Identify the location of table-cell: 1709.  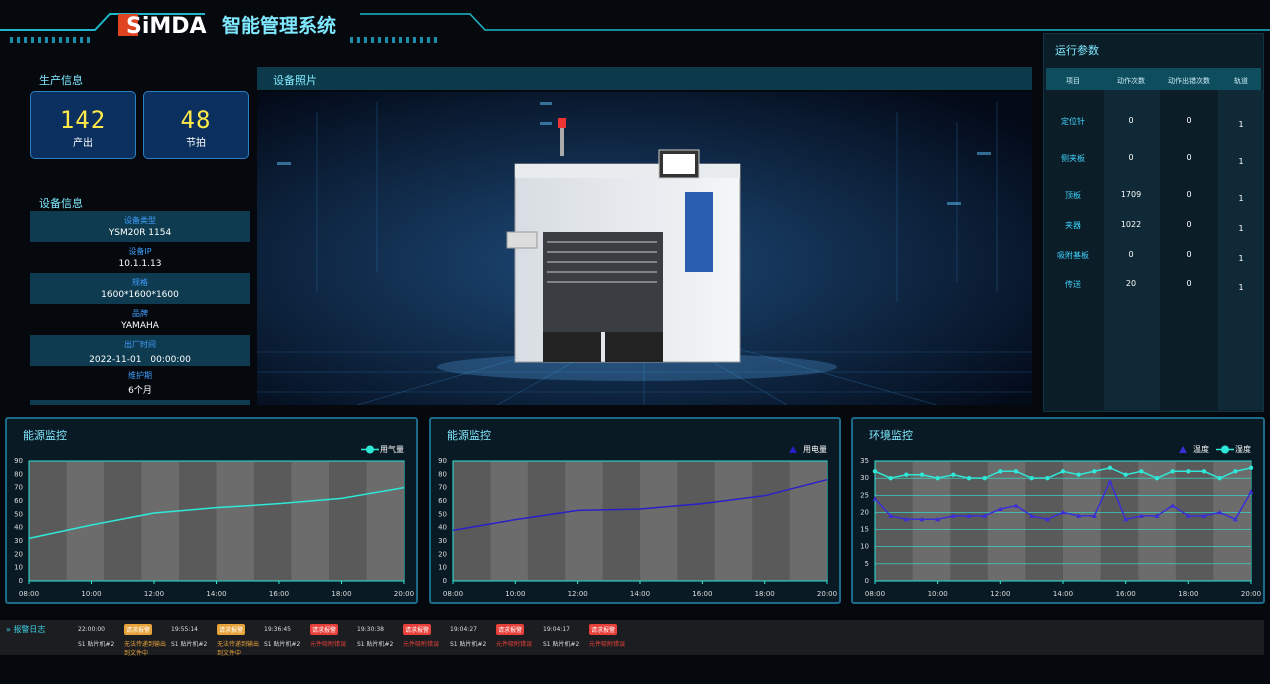
(1131, 194).